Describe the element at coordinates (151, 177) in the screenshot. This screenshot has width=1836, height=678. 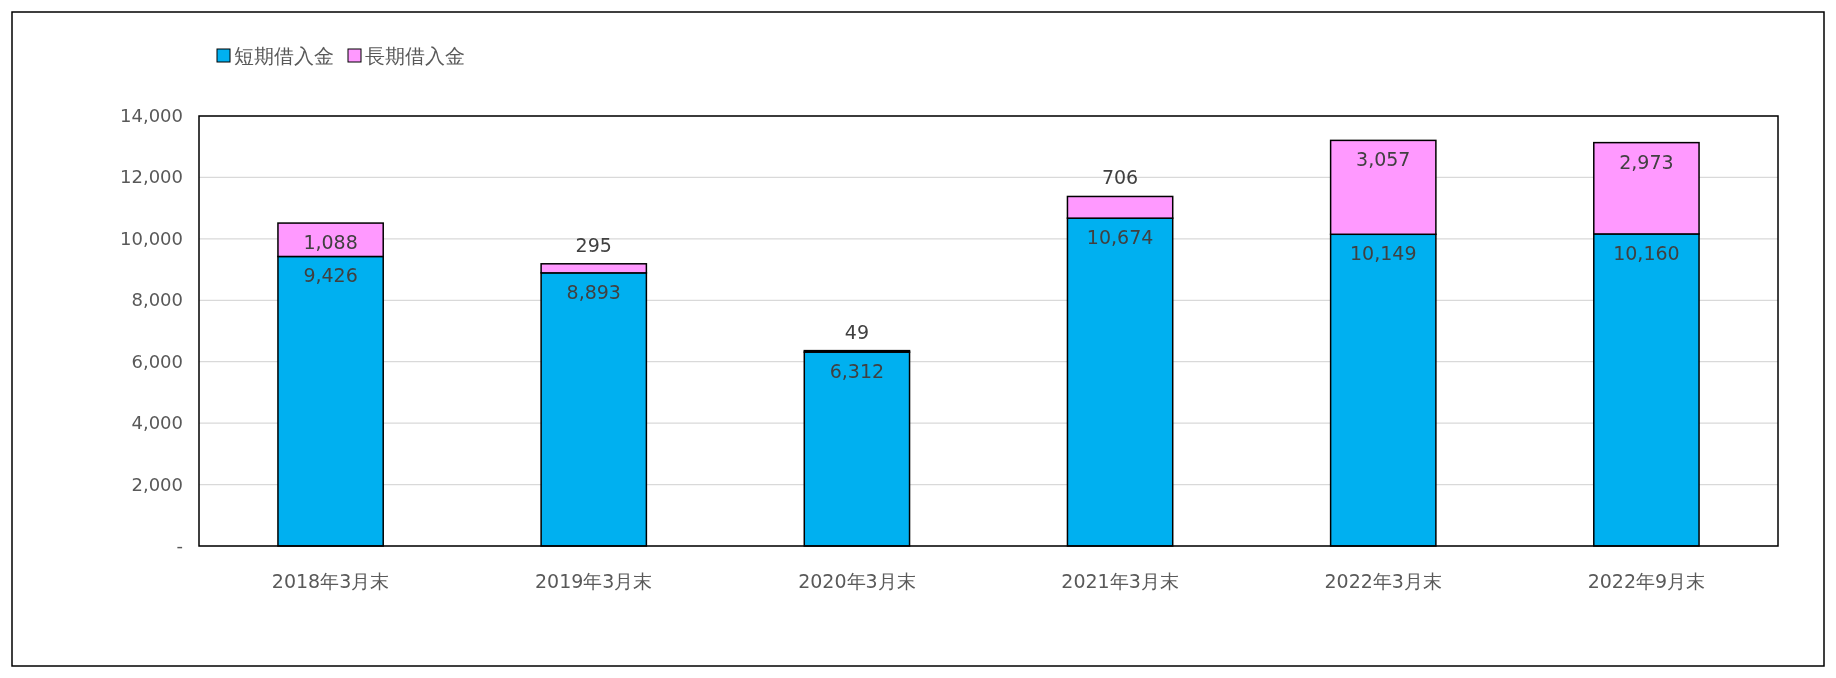
I see `y-tick-label: 12,000` at that location.